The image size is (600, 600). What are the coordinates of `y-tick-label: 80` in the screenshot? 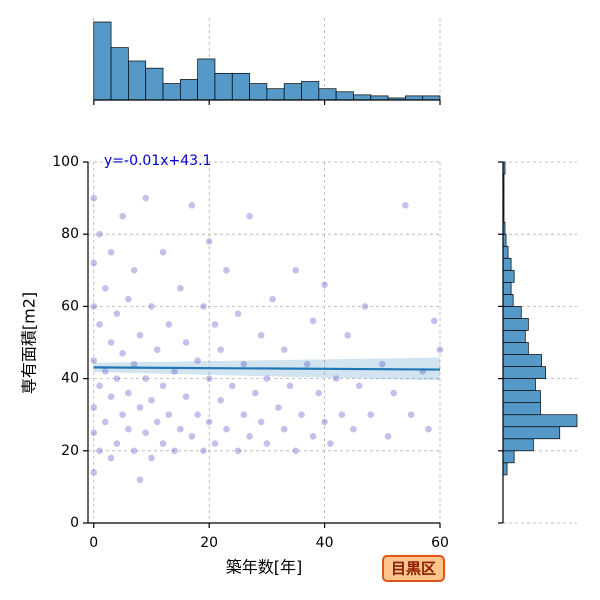 It's located at (70, 234).